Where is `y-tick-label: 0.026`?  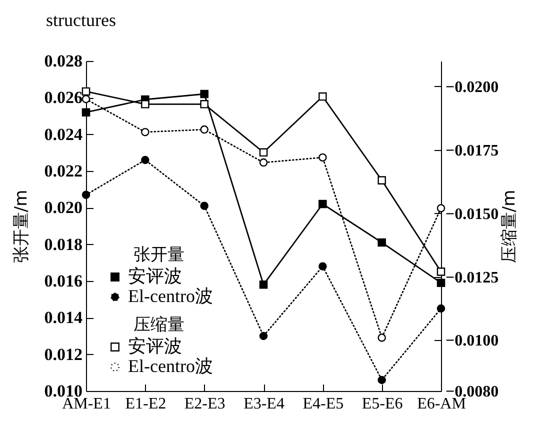
y-tick-label: 0.026 is located at coordinates (63, 98).